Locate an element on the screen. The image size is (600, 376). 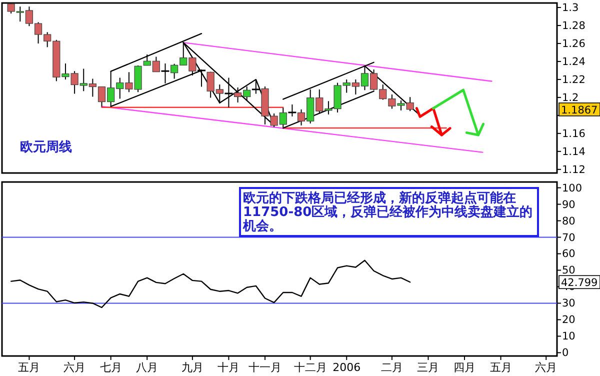
x-tick-label: 七月 is located at coordinates (111, 367).